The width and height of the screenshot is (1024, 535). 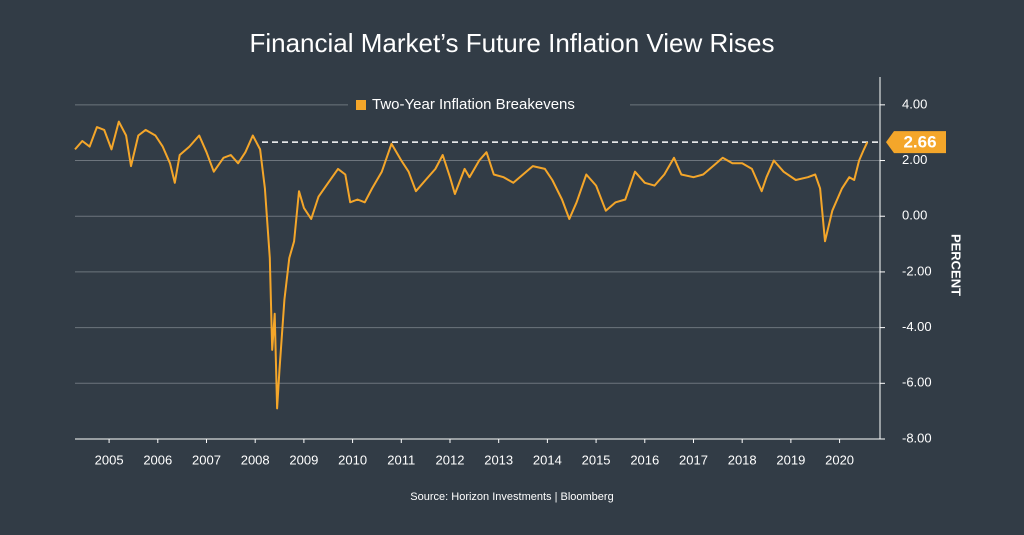 I want to click on legend-bg, so click(x=489, y=105).